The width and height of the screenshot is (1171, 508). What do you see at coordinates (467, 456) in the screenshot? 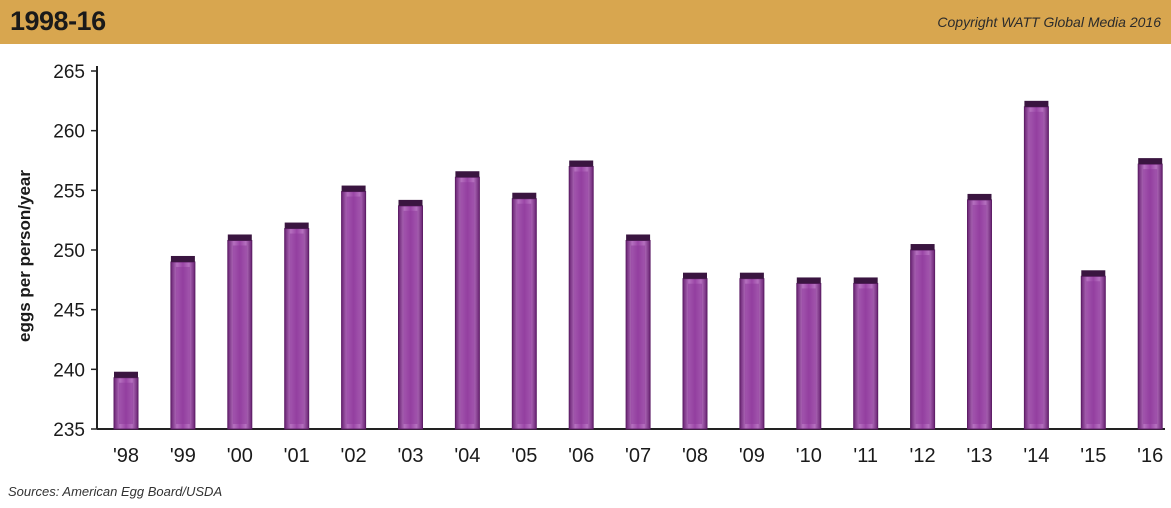
I see `x-tick-label: '04` at bounding box center [467, 456].